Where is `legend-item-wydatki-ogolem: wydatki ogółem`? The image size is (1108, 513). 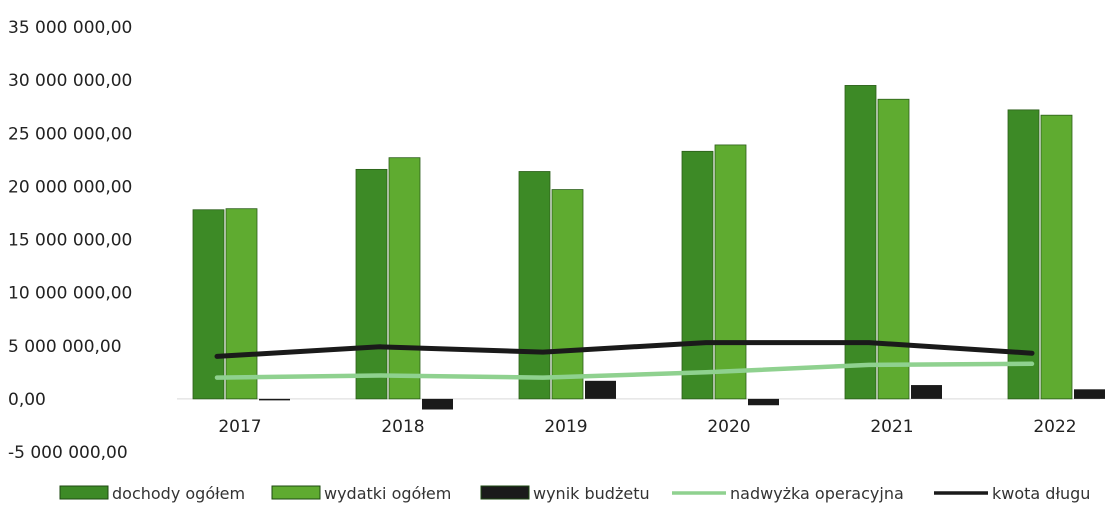 legend-item-wydatki-ogolem: wydatki ogółem is located at coordinates (361, 493).